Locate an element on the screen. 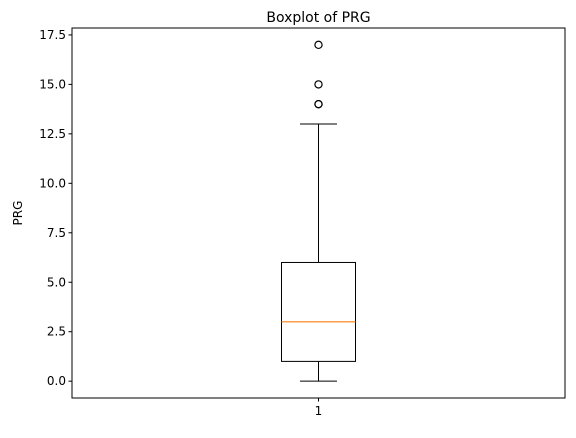  y-tick-label: 12.5 is located at coordinates (52, 134).